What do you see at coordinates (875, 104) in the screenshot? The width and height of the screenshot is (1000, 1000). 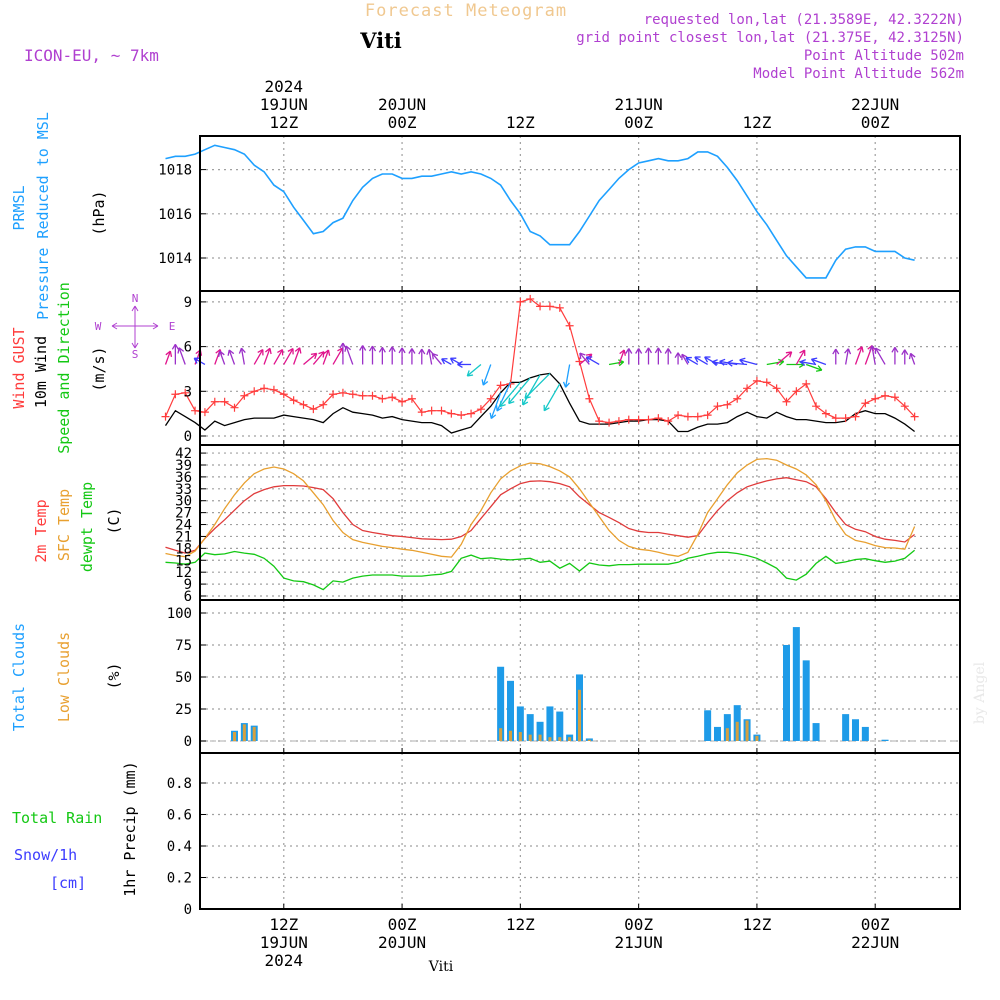 I see `top-time-label: 22JUN` at bounding box center [875, 104].